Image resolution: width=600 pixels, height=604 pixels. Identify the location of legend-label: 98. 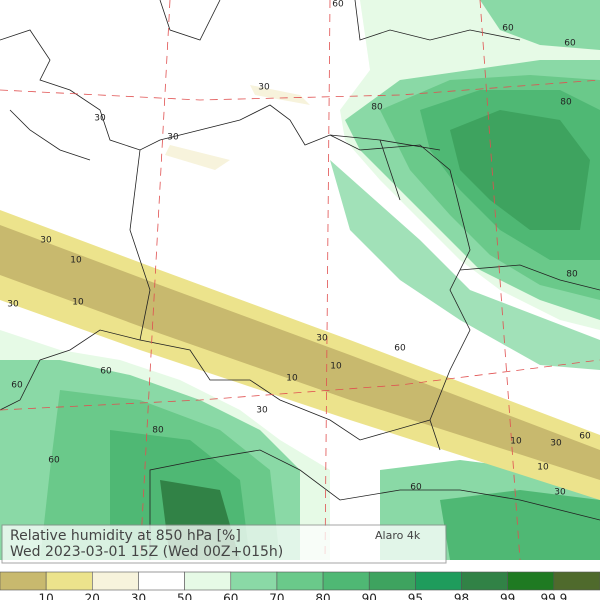
(461, 596).